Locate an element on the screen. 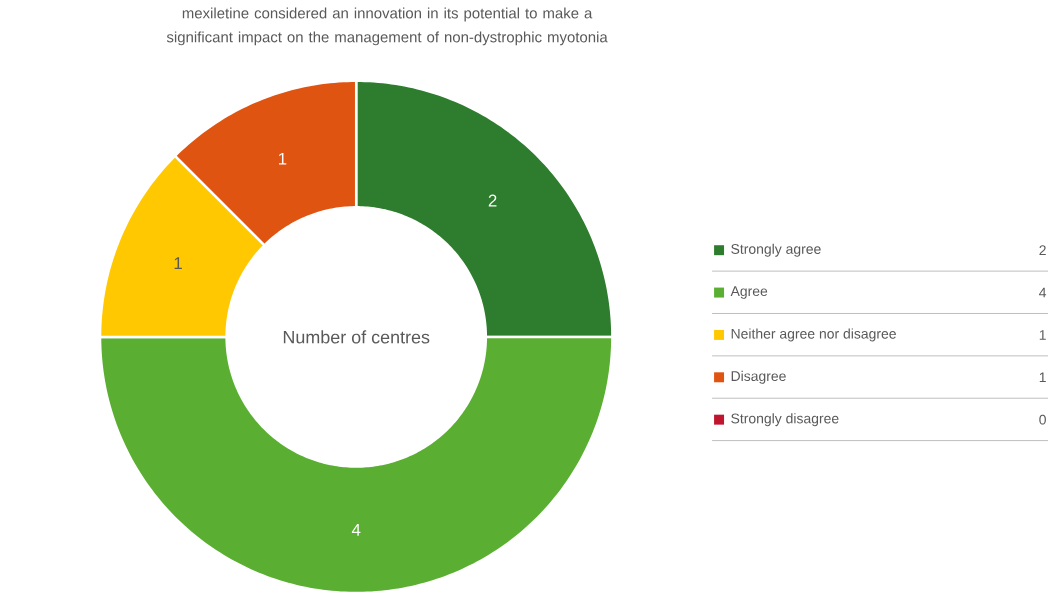 This screenshot has height=594, width=1053. legend-label: Strongly disagree is located at coordinates (785, 419).